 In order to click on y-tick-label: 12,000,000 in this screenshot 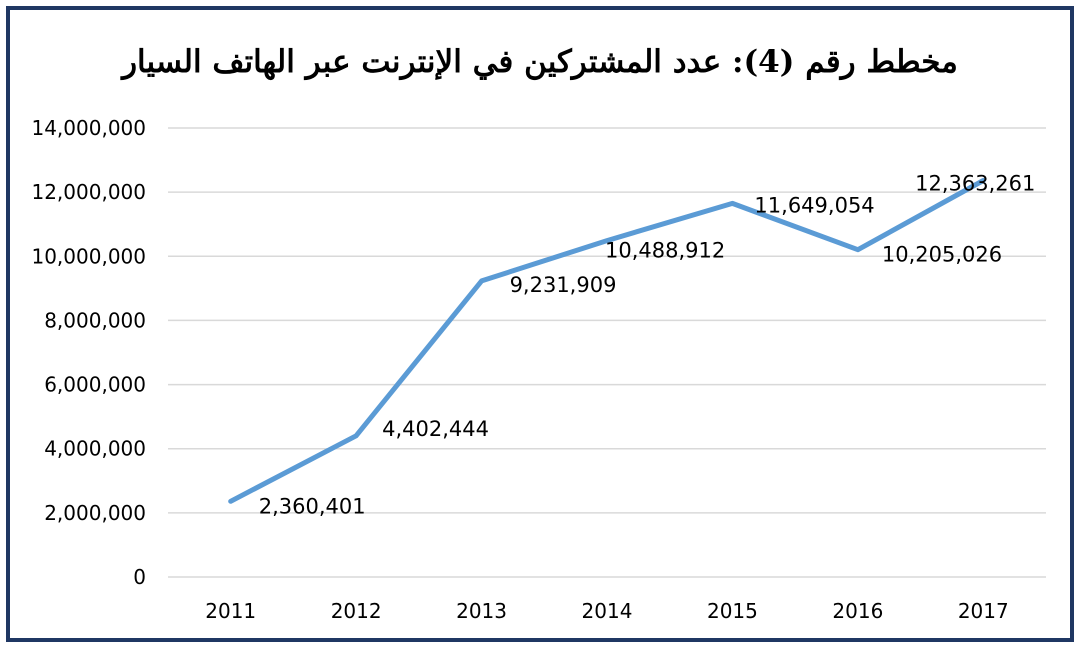, I will do `click(88, 192)`.